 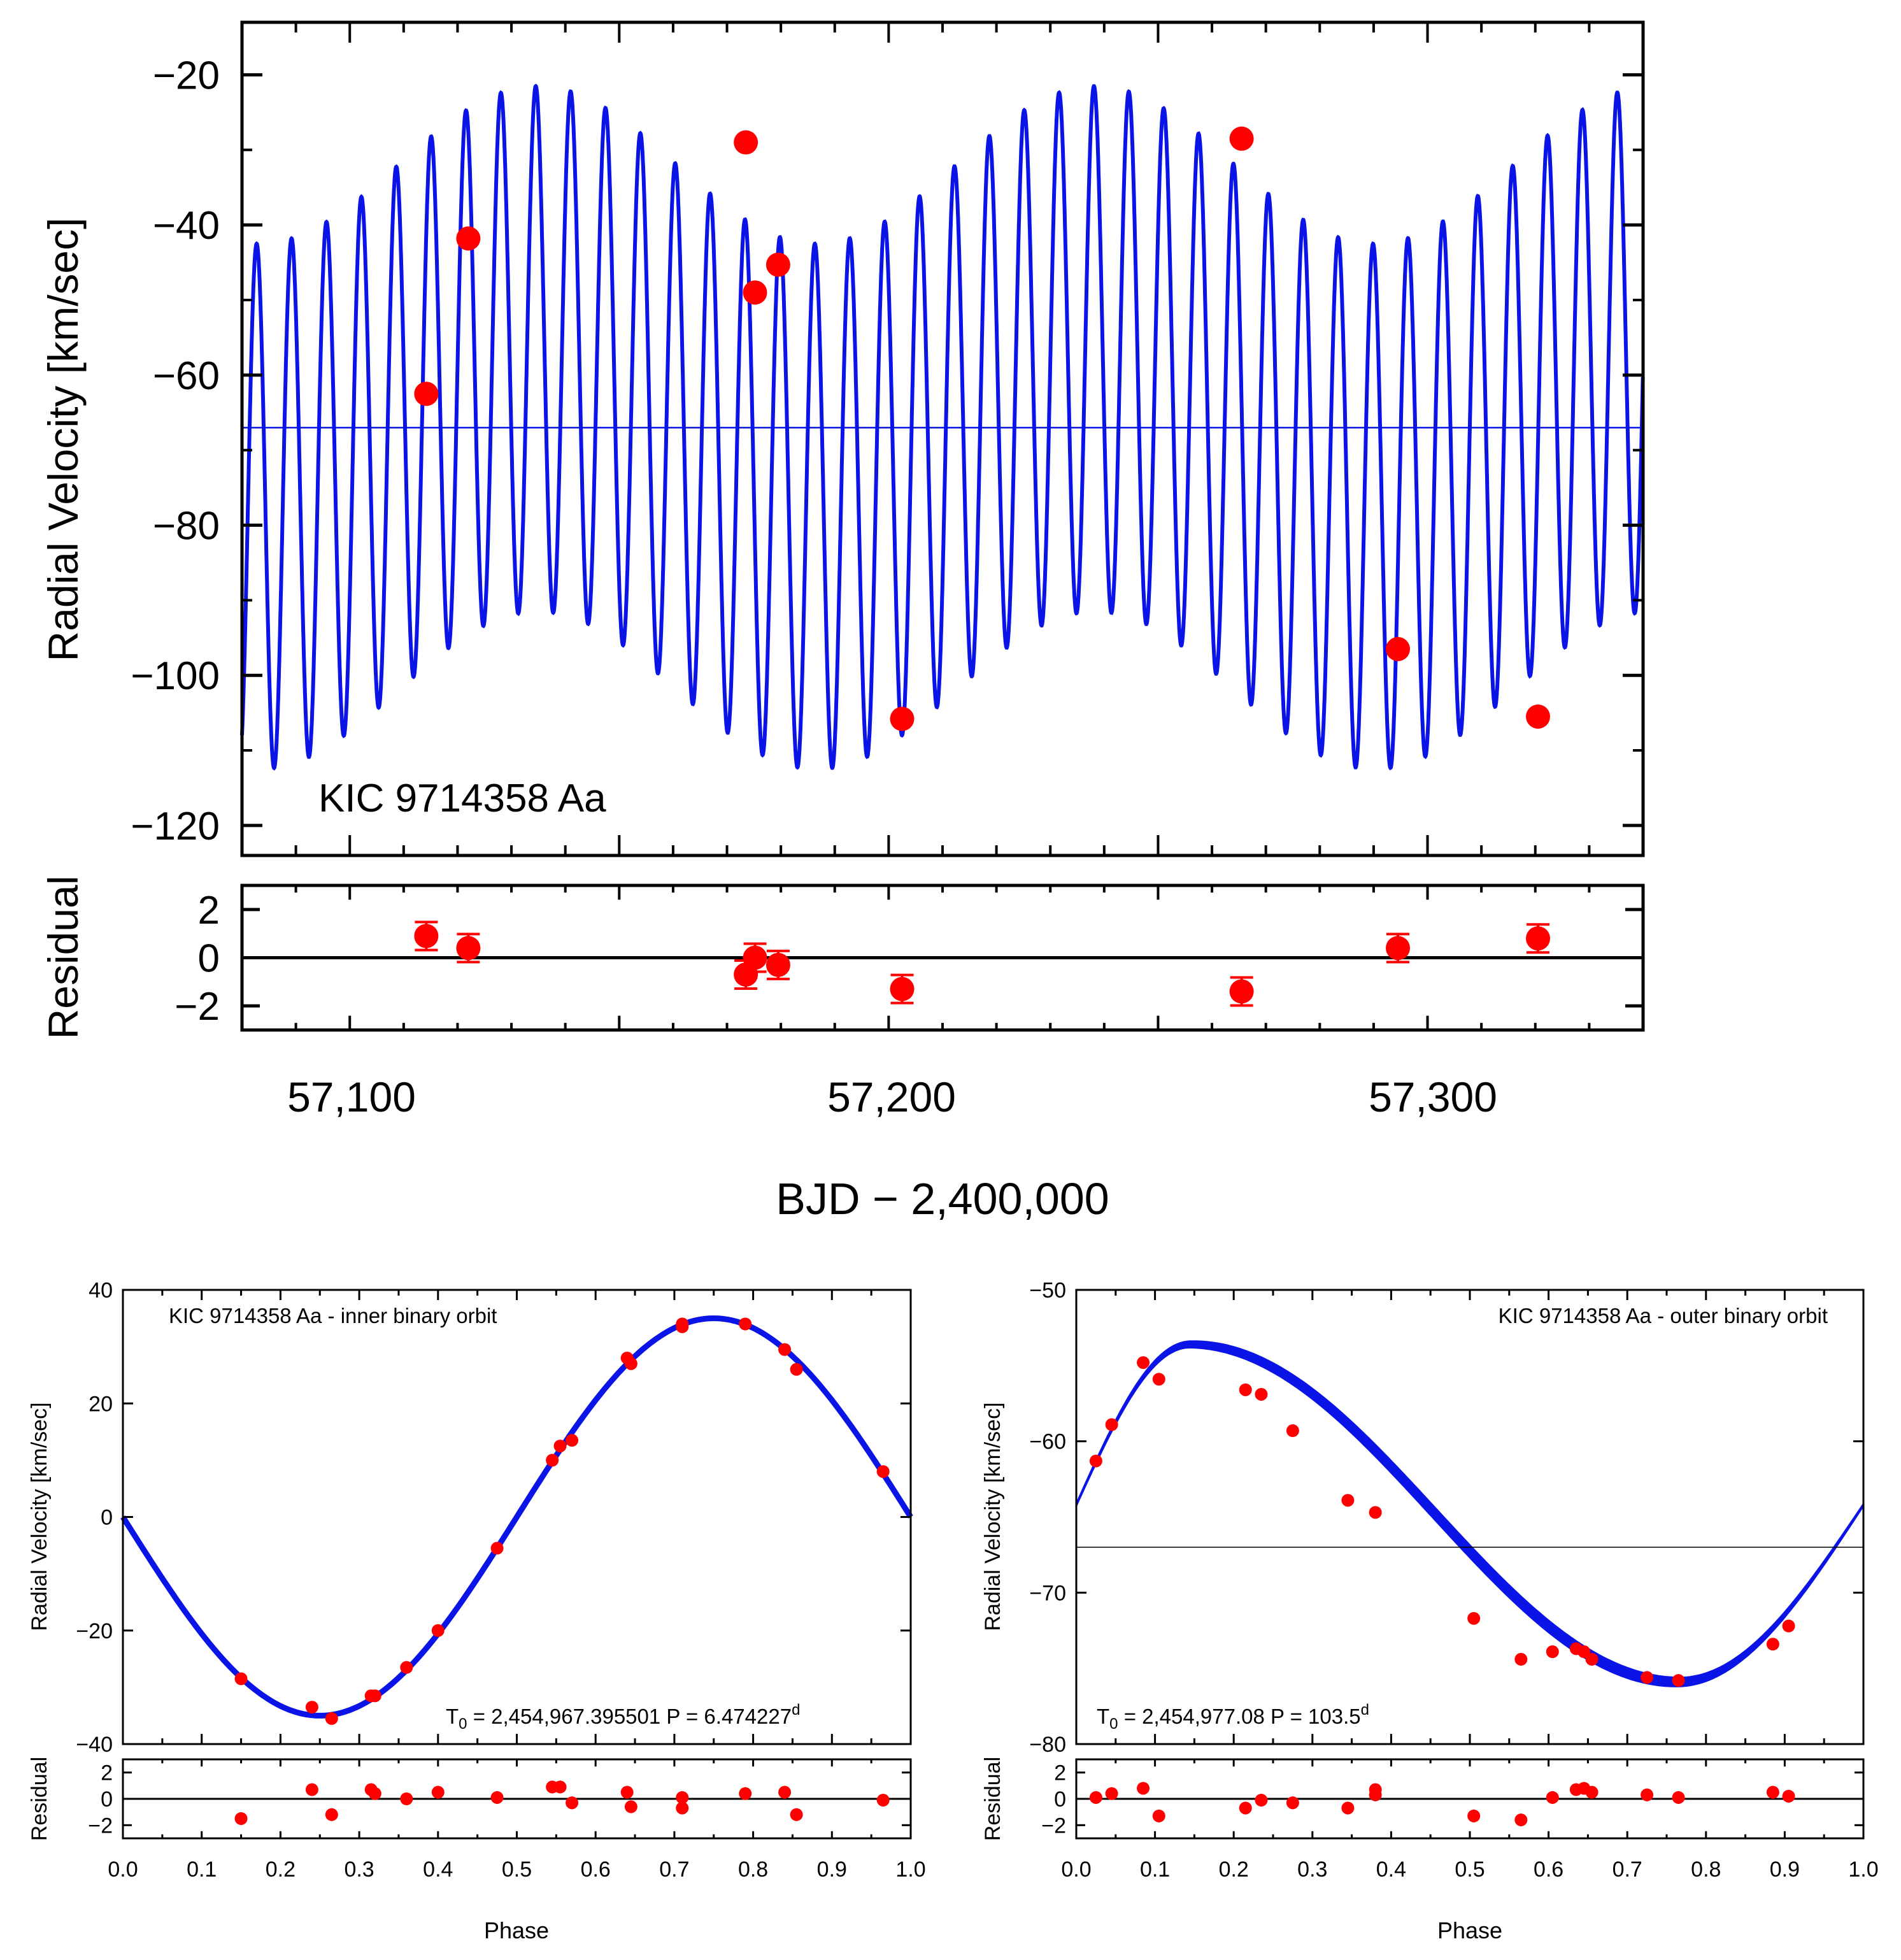 I want to click on outer-annotation: T0 = 2,454,977.08 P = 103.5d, so click(x=1233, y=1717).